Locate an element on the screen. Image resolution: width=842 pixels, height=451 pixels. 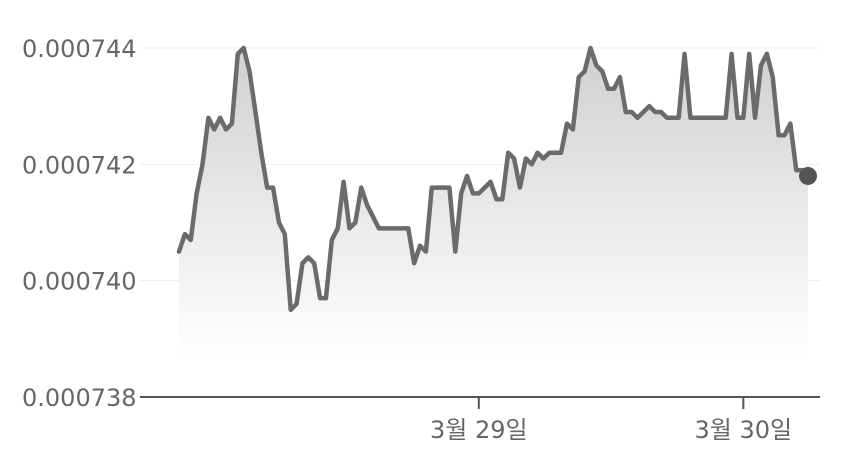
y-axis-labels: 0.000744 0.000742 0.000740 0.000738 is located at coordinates (79, 223).